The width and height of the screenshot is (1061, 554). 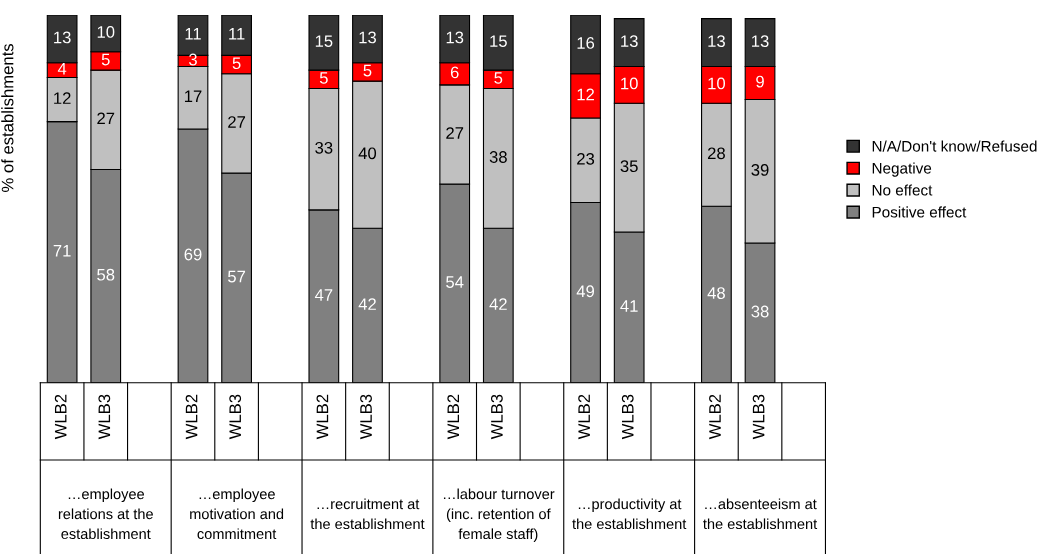 What do you see at coordinates (106, 274) in the screenshot?
I see `data-label: 58` at bounding box center [106, 274].